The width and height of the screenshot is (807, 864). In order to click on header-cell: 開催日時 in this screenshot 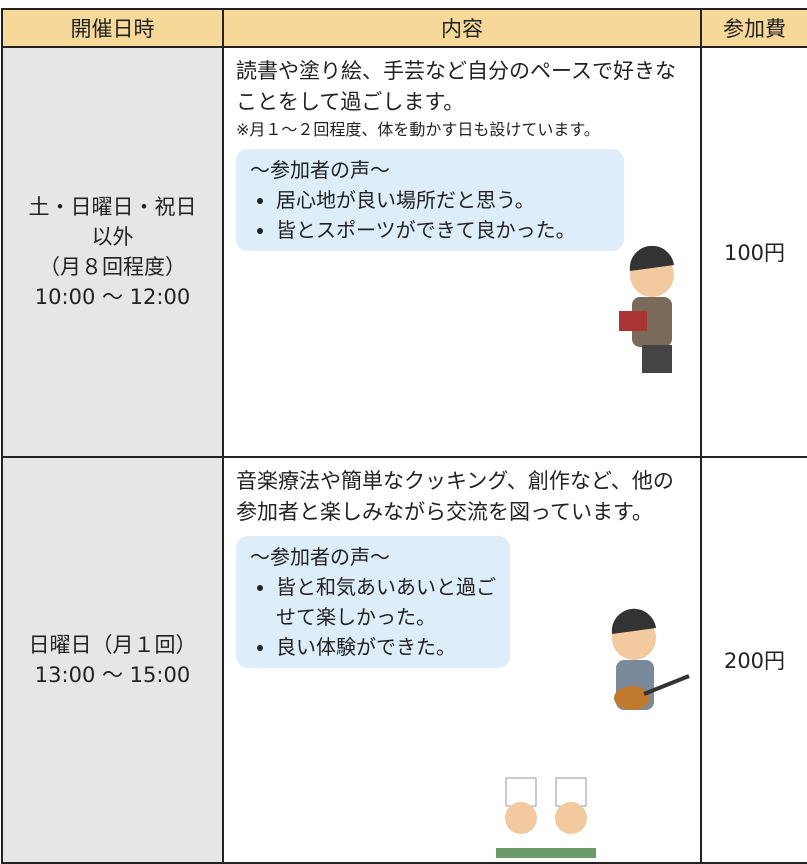, I will do `click(112, 28)`.